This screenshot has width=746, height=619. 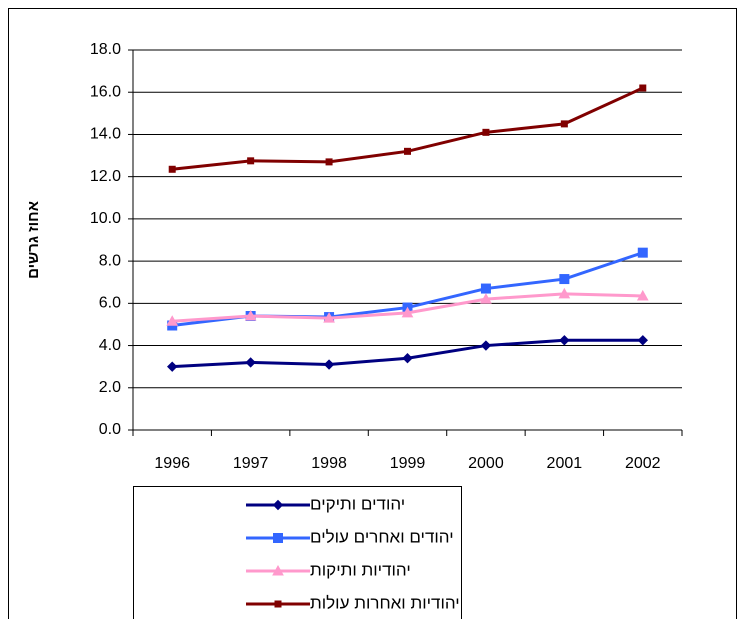 I want to click on x-tick-label: 2000, so click(x=486, y=463).